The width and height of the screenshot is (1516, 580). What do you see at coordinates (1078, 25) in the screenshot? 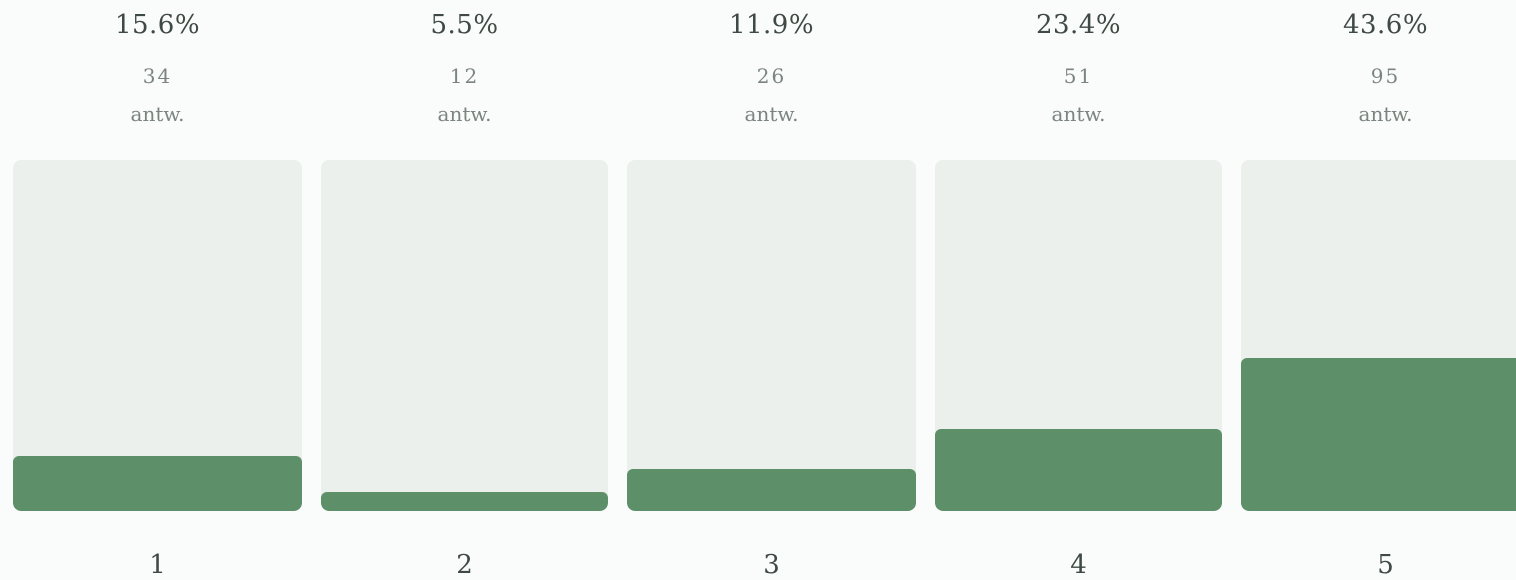
I see `percent-label: 23.4%` at bounding box center [1078, 25].